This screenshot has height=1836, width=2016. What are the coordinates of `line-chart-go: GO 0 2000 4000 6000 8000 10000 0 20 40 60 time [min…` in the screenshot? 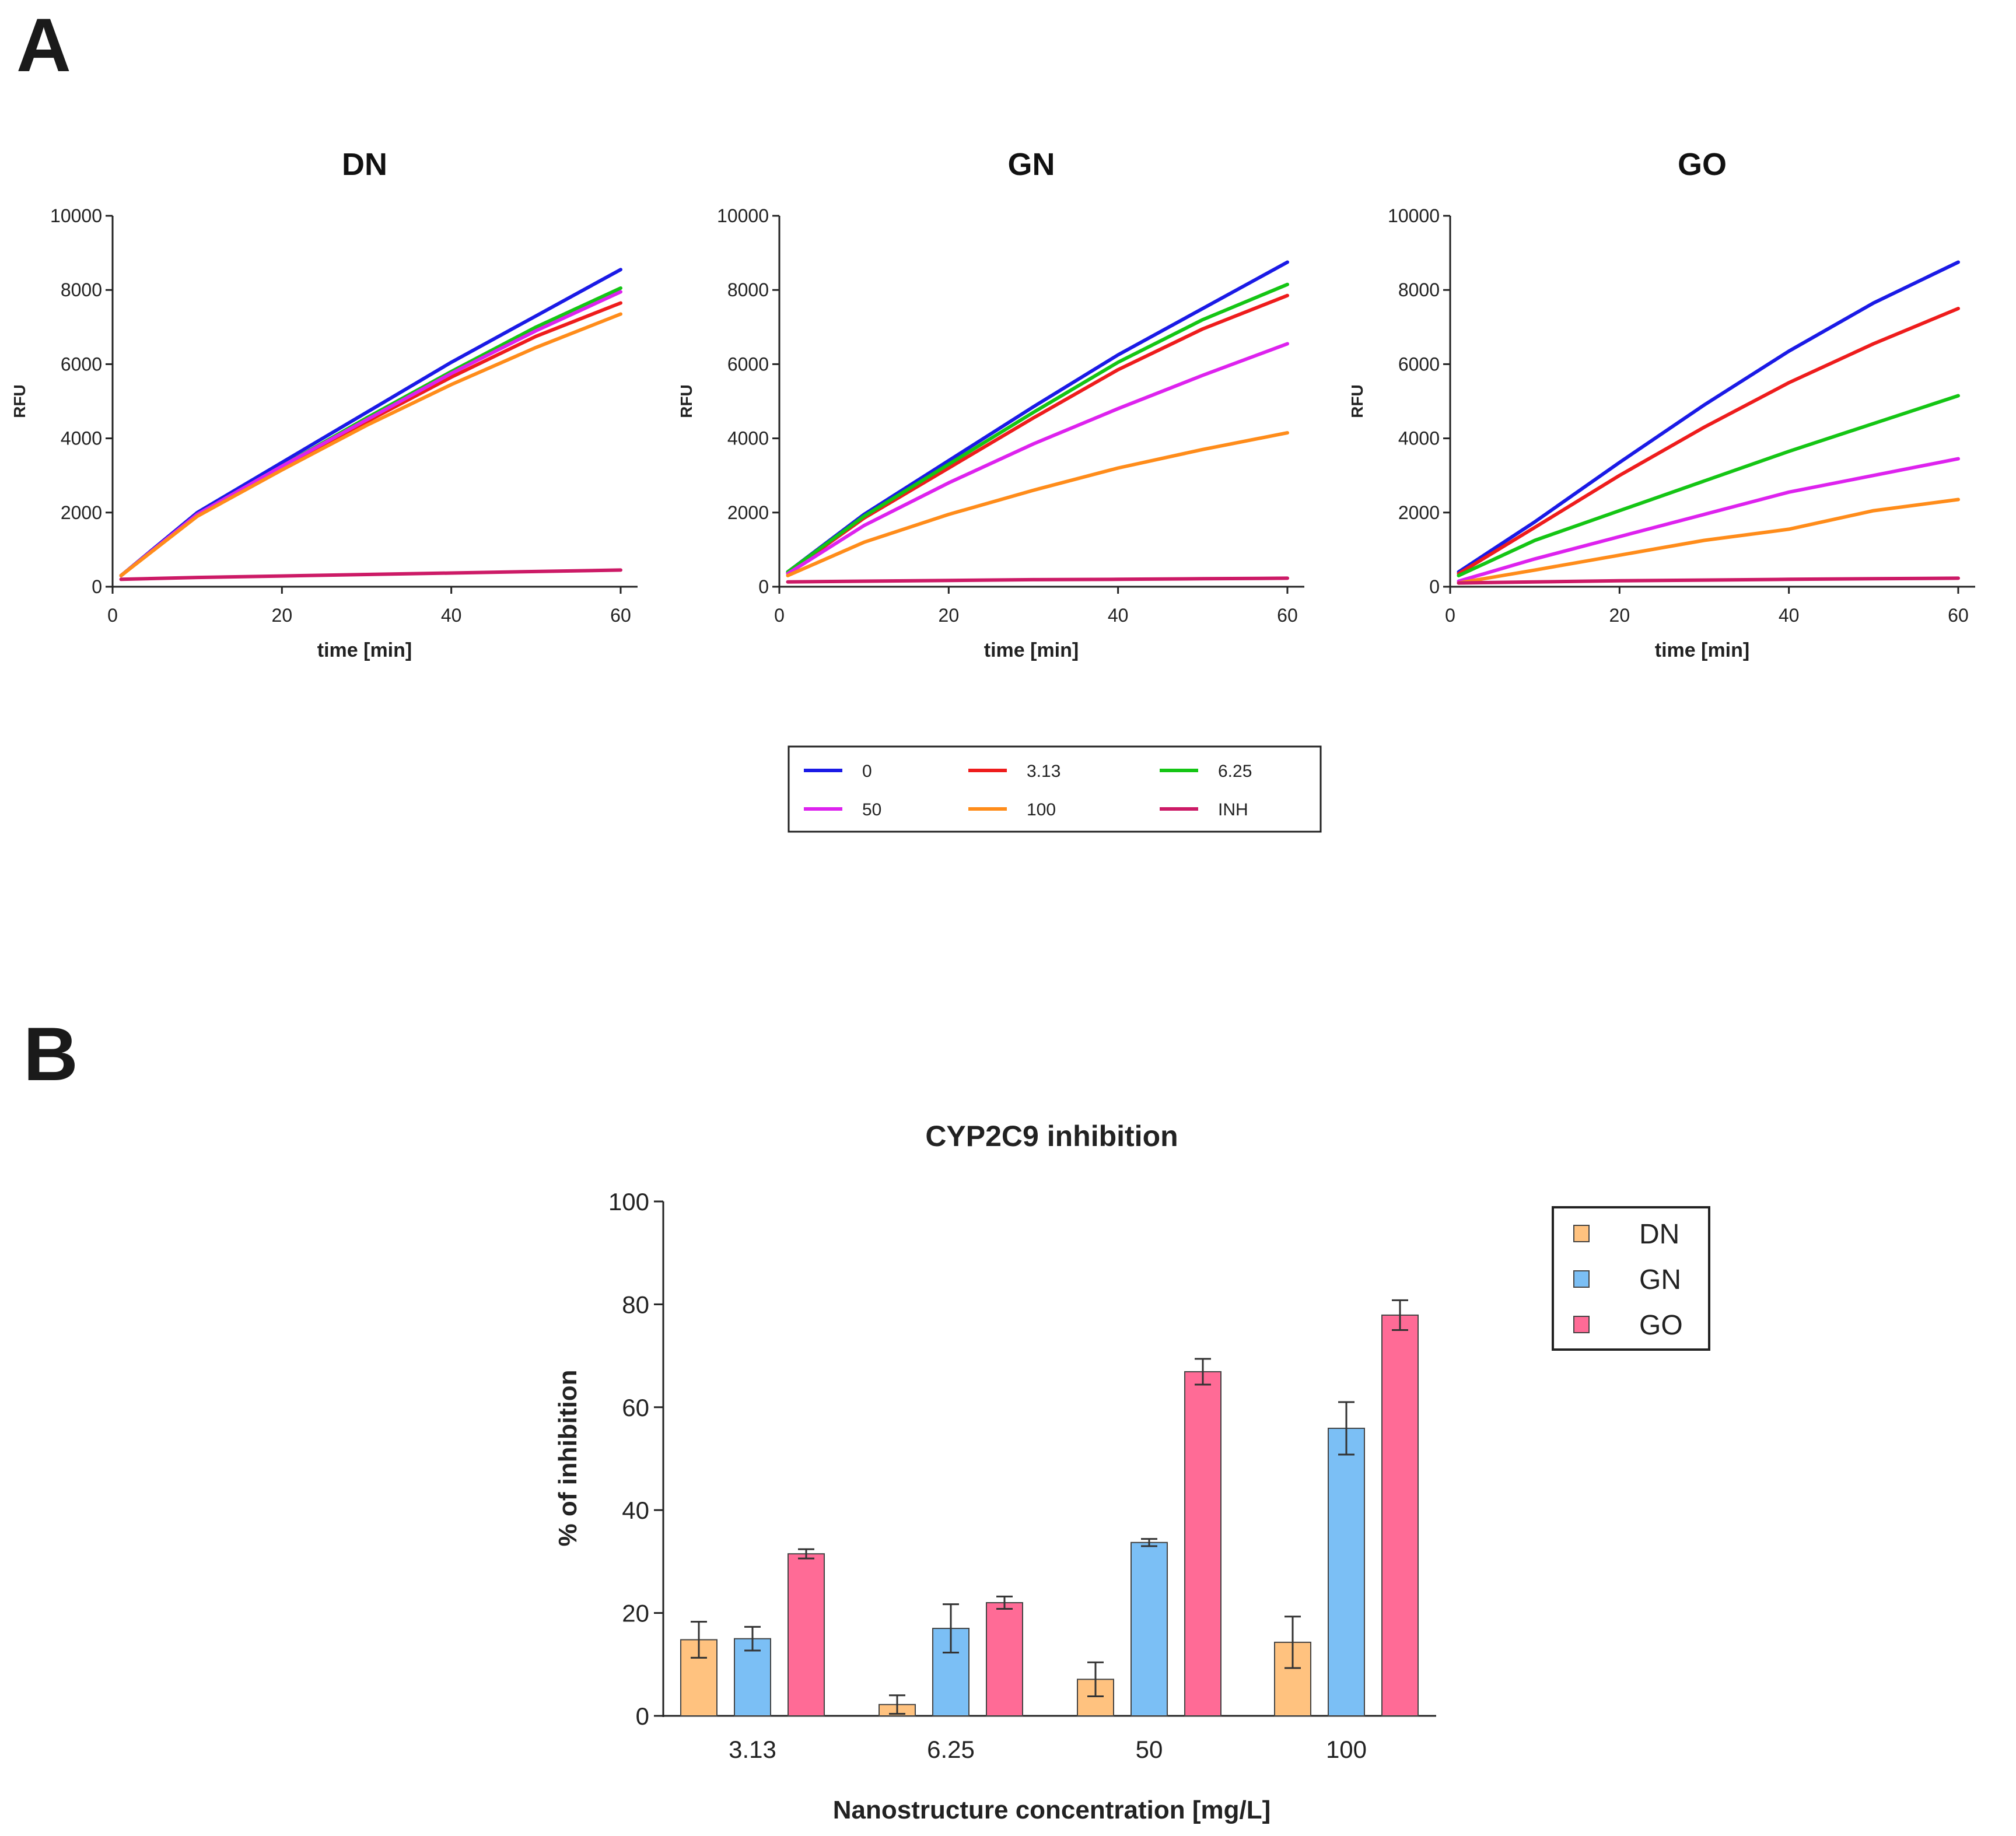 It's located at (1661, 404).